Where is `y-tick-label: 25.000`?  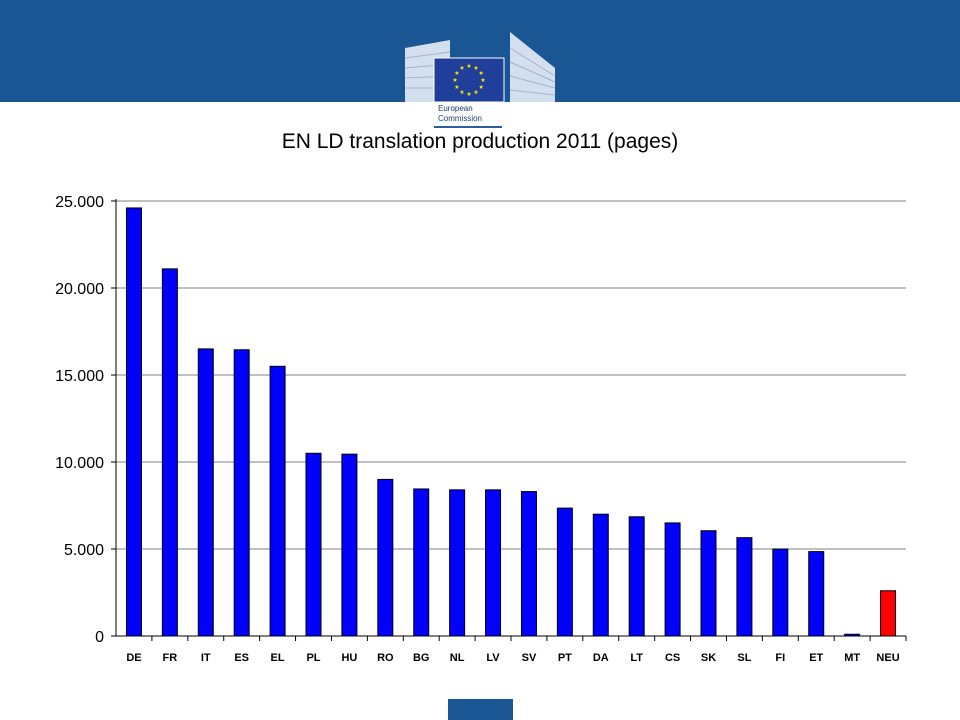 y-tick-label: 25.000 is located at coordinates (79, 202).